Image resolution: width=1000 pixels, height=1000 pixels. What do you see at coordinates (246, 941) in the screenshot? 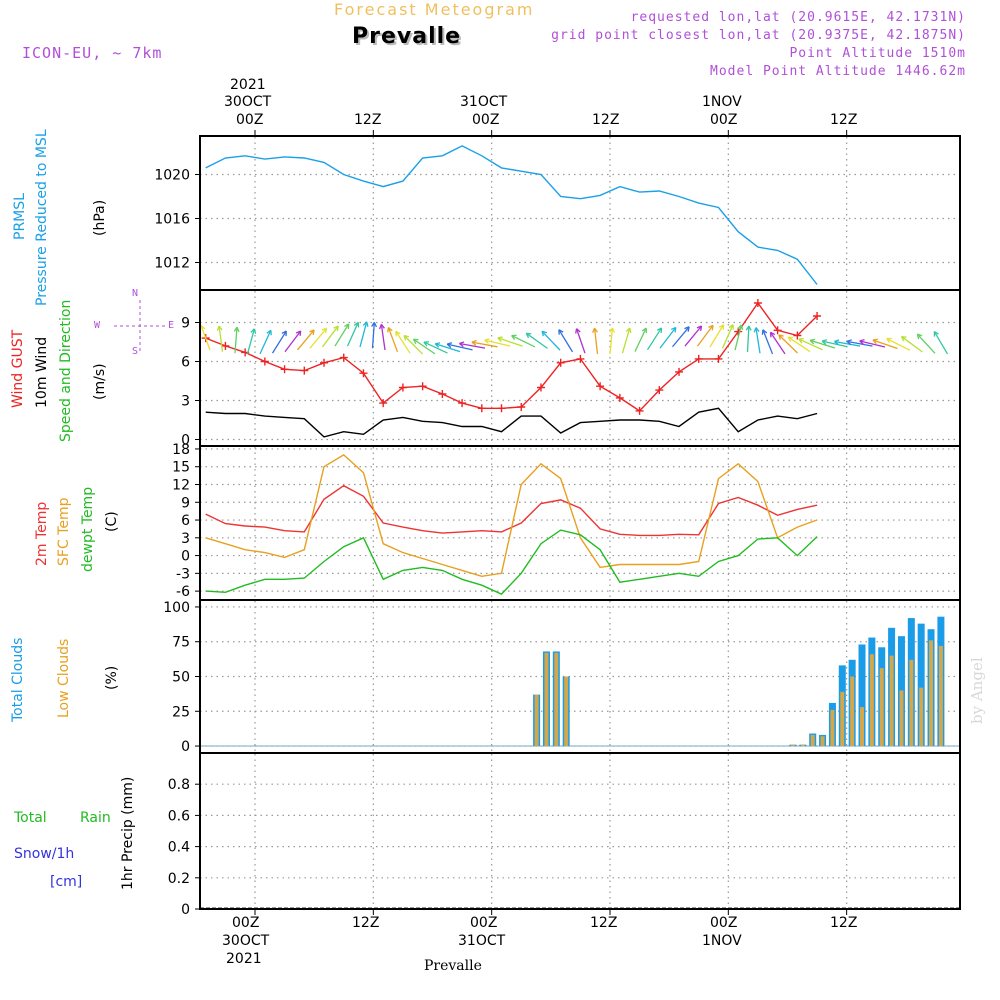
I see `bottom-date-30oct: 30OCT` at bounding box center [246, 941].